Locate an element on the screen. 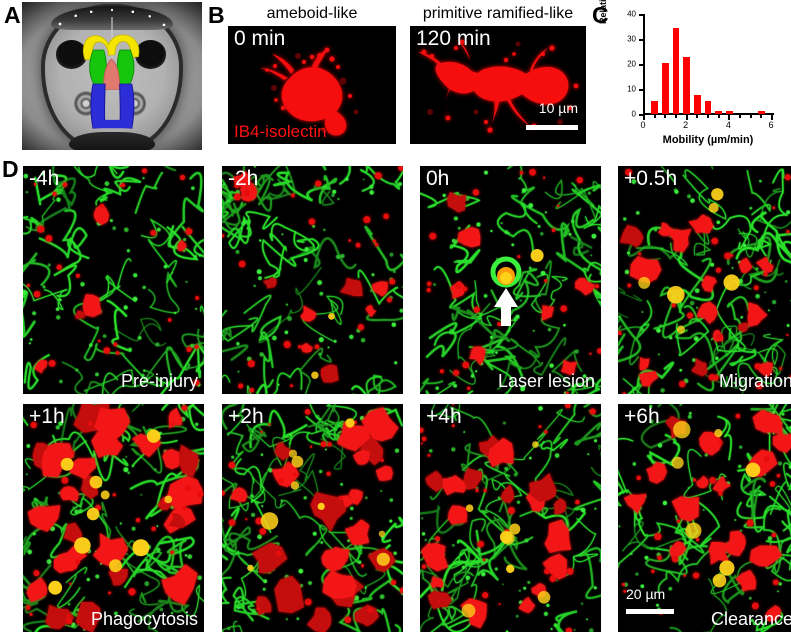 Image resolution: width=791 pixels, height=638 pixels. chart-y-tick: 40 is located at coordinates (635, 14).